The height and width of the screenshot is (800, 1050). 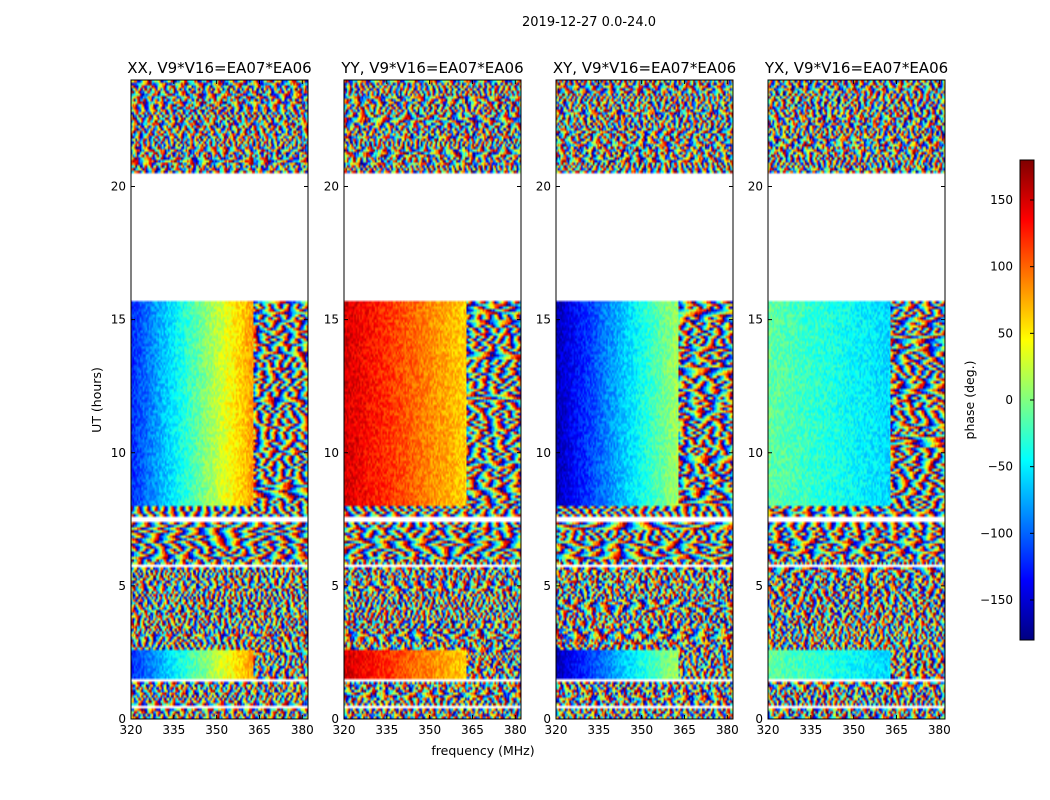 I want to click on colorbar-label: phase (deg.), so click(x=969, y=400).